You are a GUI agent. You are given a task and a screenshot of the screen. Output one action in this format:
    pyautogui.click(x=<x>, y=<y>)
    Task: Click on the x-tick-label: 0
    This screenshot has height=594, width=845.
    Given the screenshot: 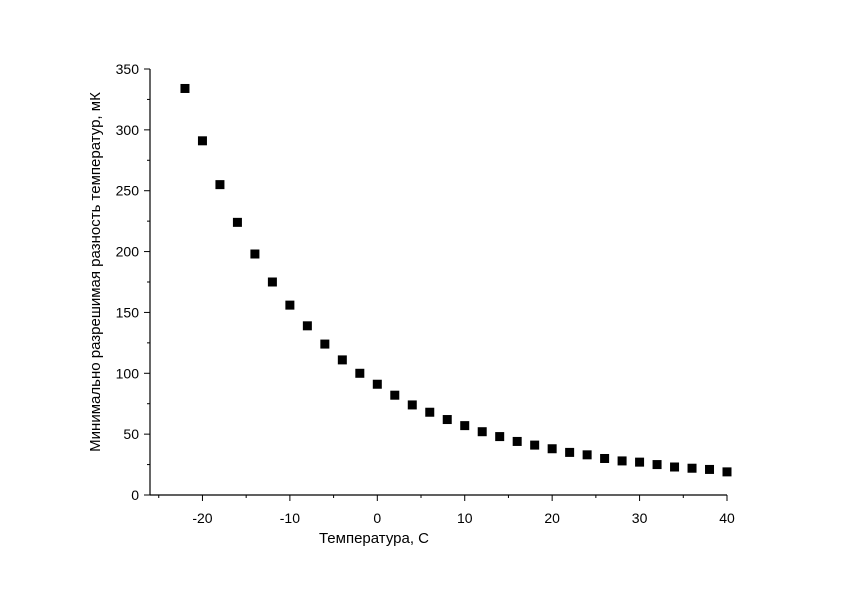 What is the action you would take?
    pyautogui.click(x=377, y=518)
    